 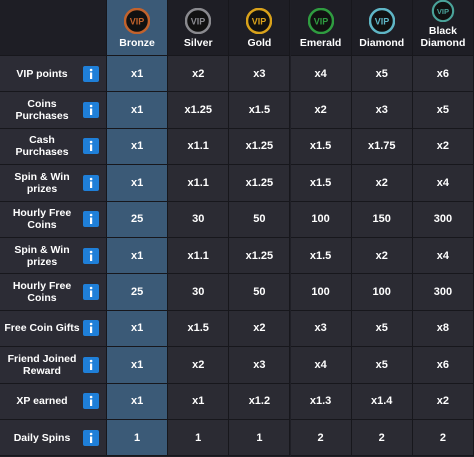 I want to click on row-label-line: Spin & Win, so click(x=42, y=176).